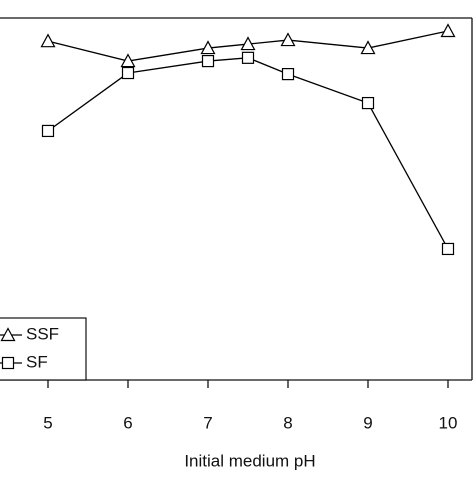  What do you see at coordinates (249, 460) in the screenshot?
I see `x-axis-label: Initial medium pH` at bounding box center [249, 460].